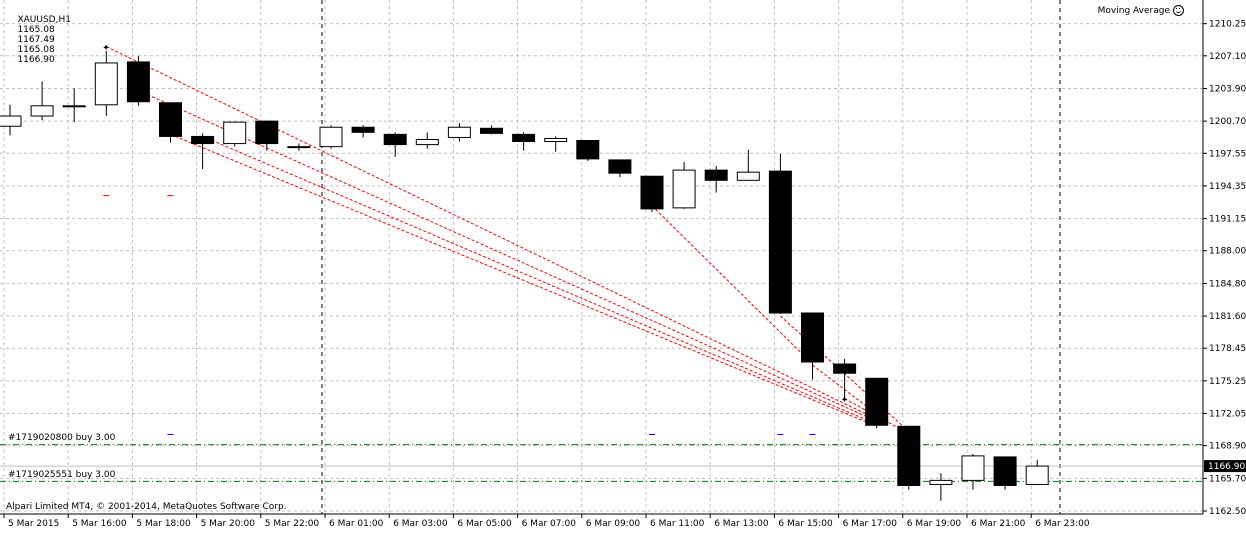 Image resolution: width=1246 pixels, height=535 pixels. What do you see at coordinates (998, 524) in the screenshot?
I see `x-tick-label: 6 Mar 21:00` at bounding box center [998, 524].